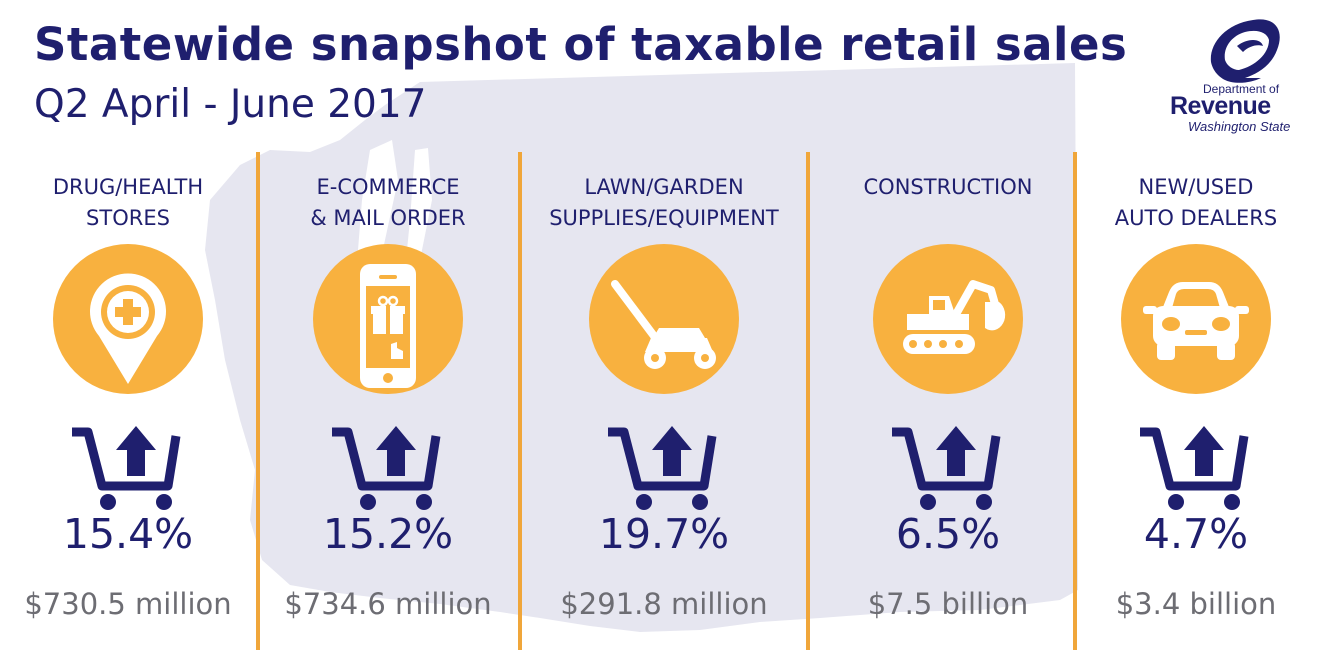 The image size is (1327, 667). I want to click on percent-change: 6.5%, so click(948, 534).